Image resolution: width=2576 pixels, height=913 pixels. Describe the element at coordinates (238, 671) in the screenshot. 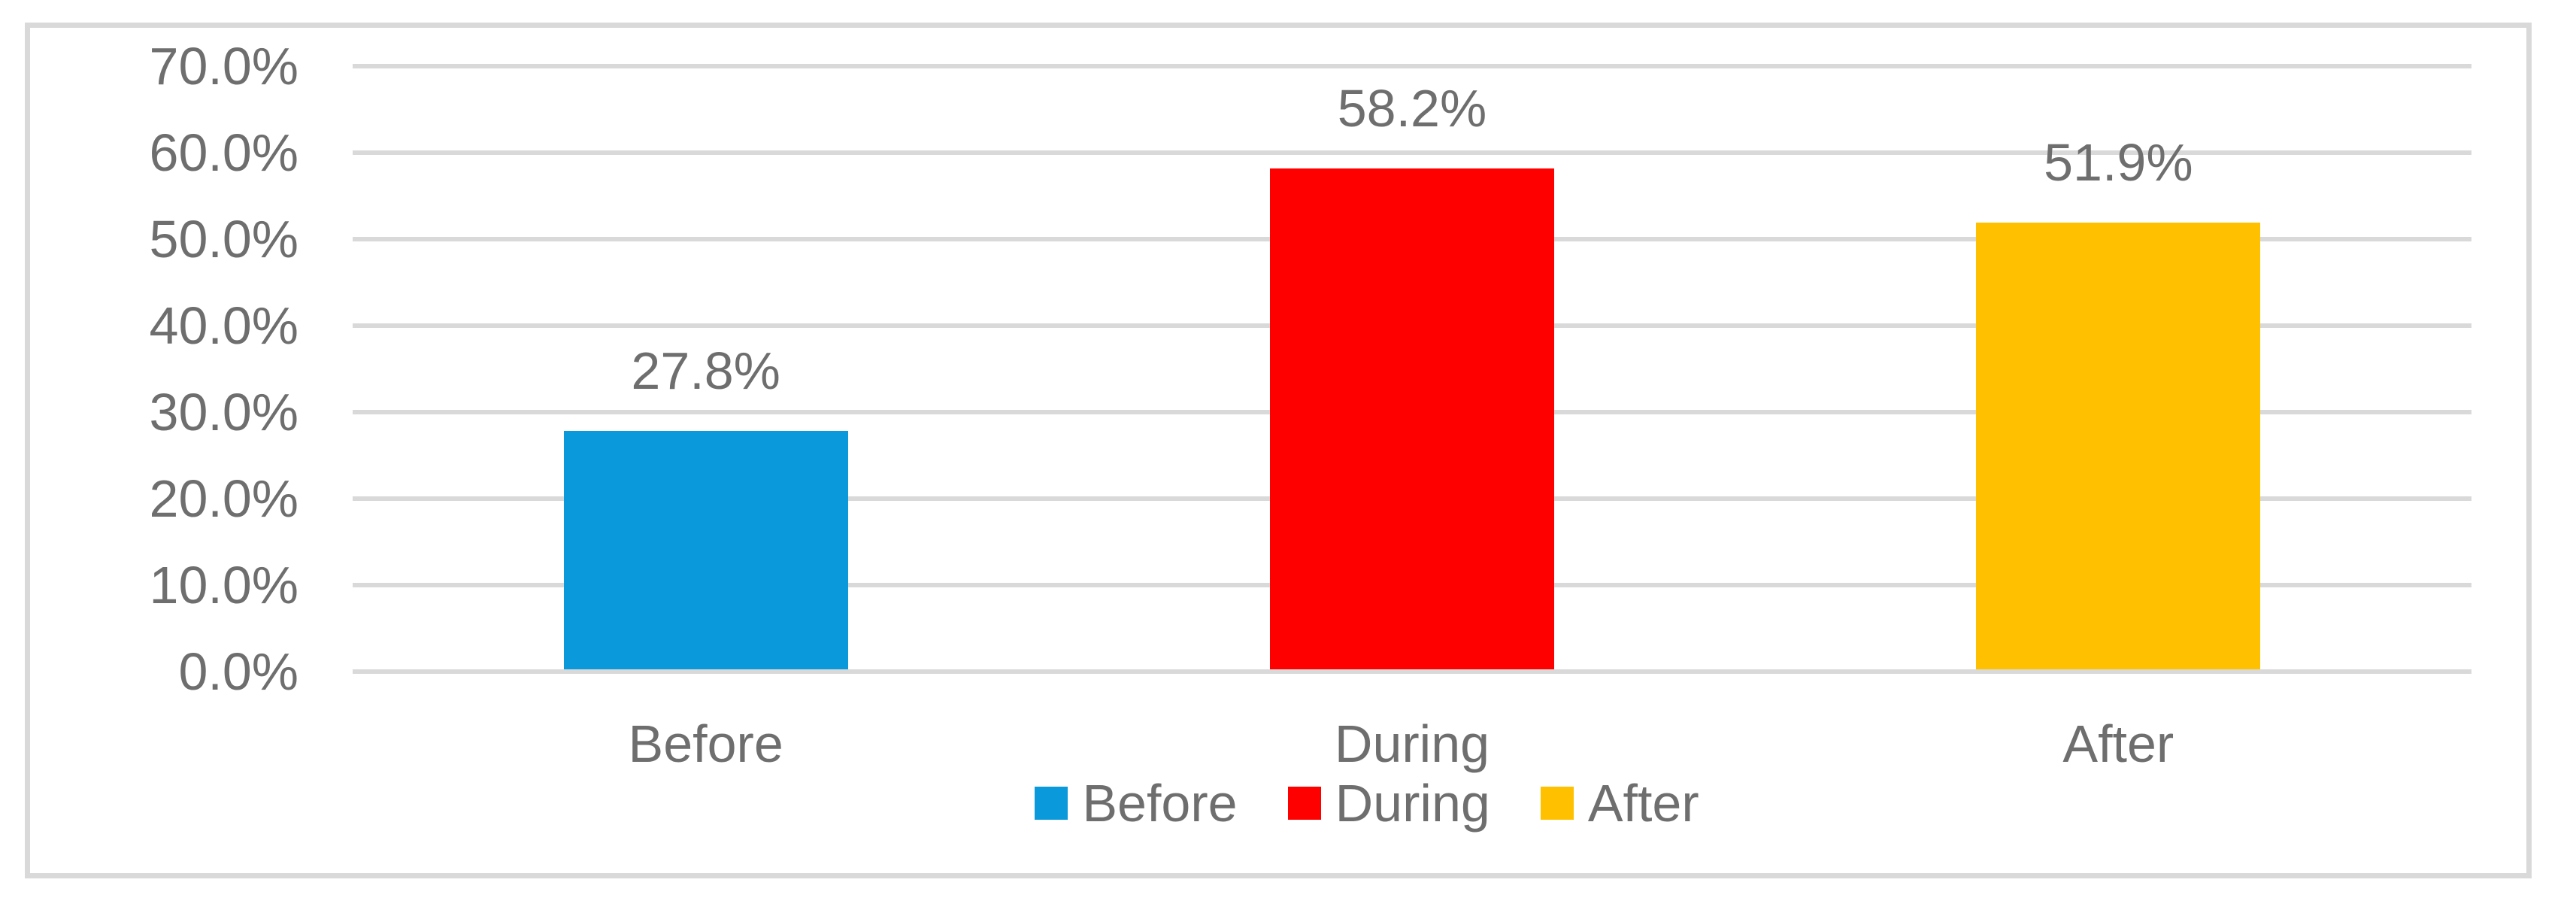

I see `y-tick-label: 0.0%` at that location.